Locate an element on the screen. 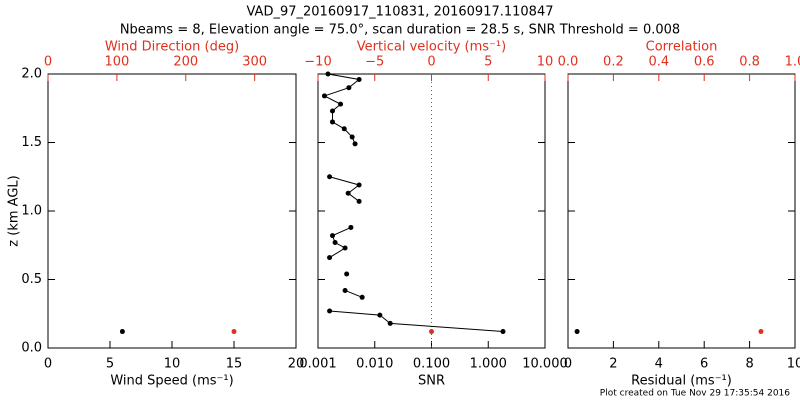  x-axis-label: Wind Speed (ms⁻¹) is located at coordinates (171, 381).